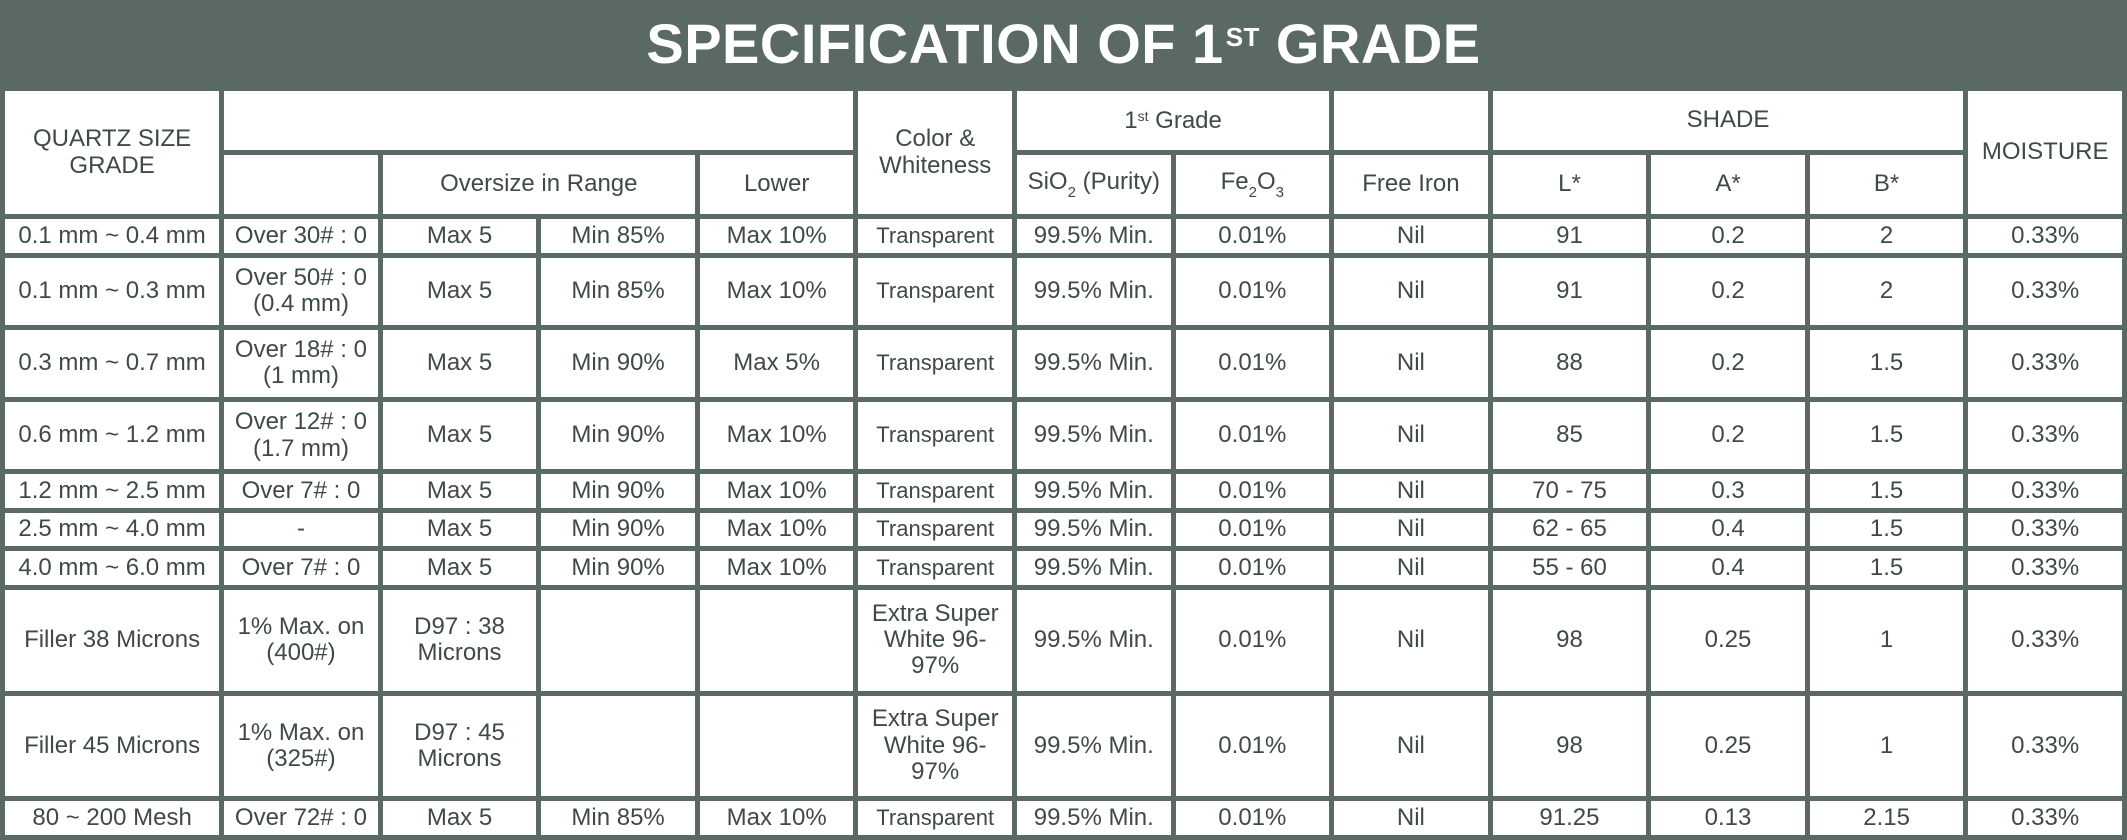 The image size is (2127, 840). I want to click on grade-superscript: st, so click(1143, 115).